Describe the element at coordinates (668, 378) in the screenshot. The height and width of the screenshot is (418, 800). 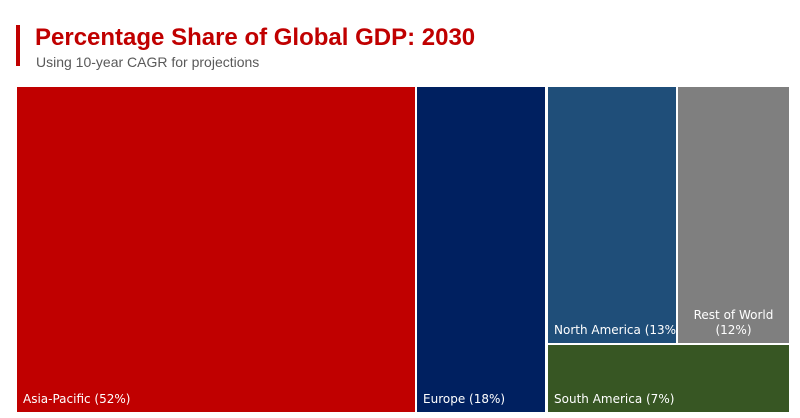
I see `treemap-cell-south-america: South America (7%)` at that location.